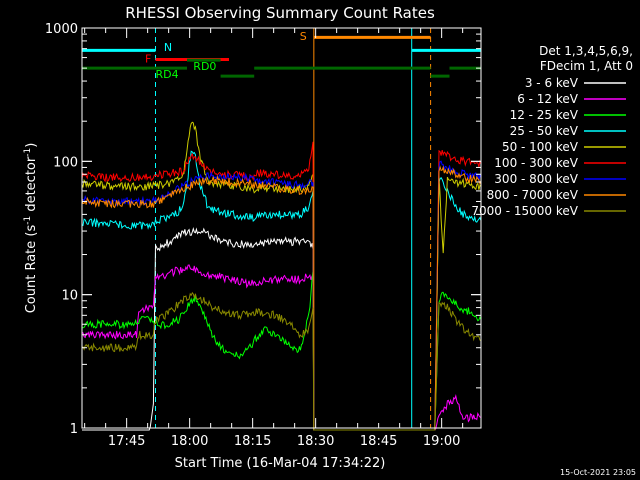  What do you see at coordinates (280, 13) in the screenshot?
I see `chart-title: RHESSI Observing Summary Count Rates` at bounding box center [280, 13].